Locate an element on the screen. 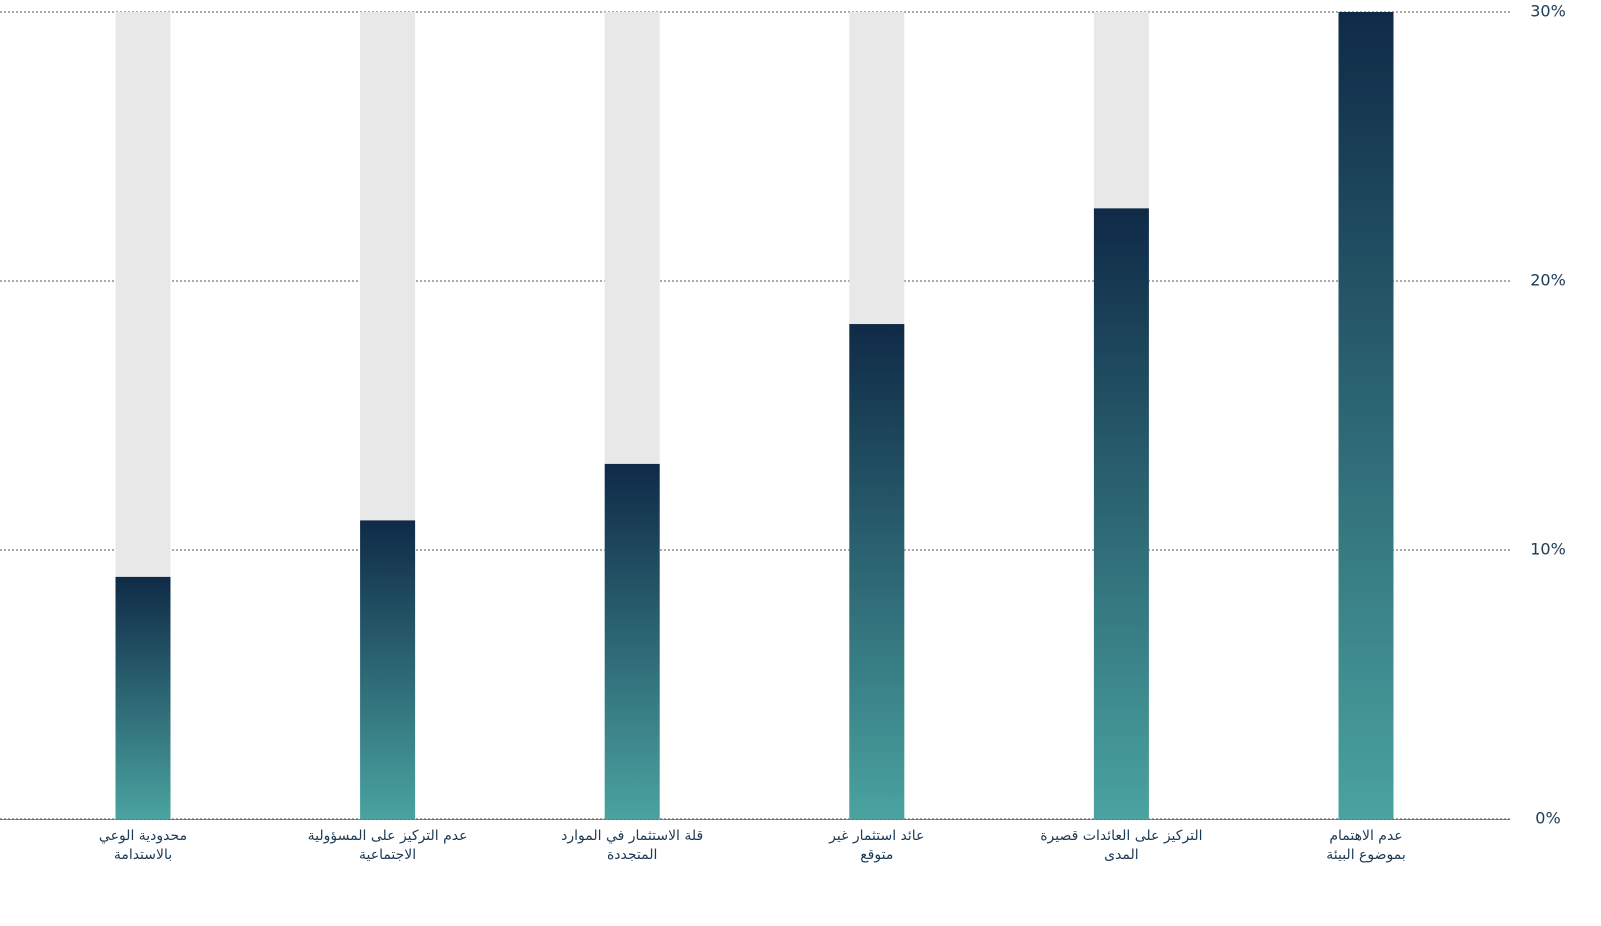  x-tick-label-line: متوقع is located at coordinates (876, 855).